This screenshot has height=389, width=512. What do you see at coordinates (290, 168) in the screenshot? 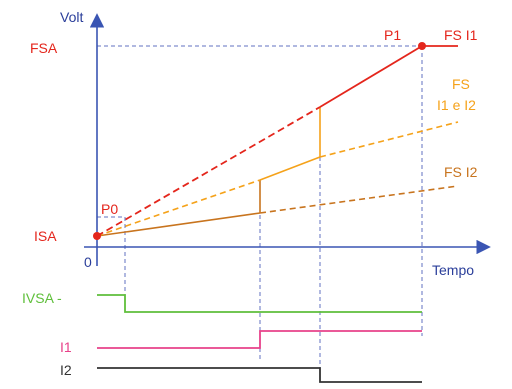
I see `fs-both-solid` at bounding box center [290, 168].